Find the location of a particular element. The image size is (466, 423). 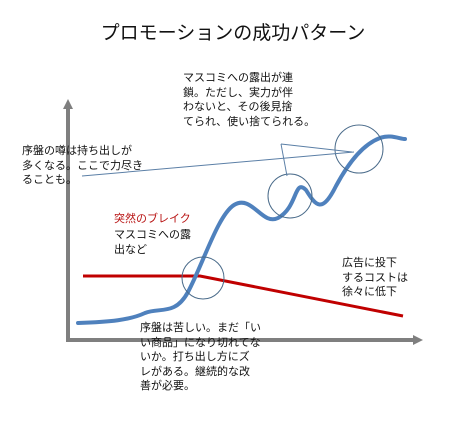

callout-line-word-of-mouth is located at coordinates (218, 164).